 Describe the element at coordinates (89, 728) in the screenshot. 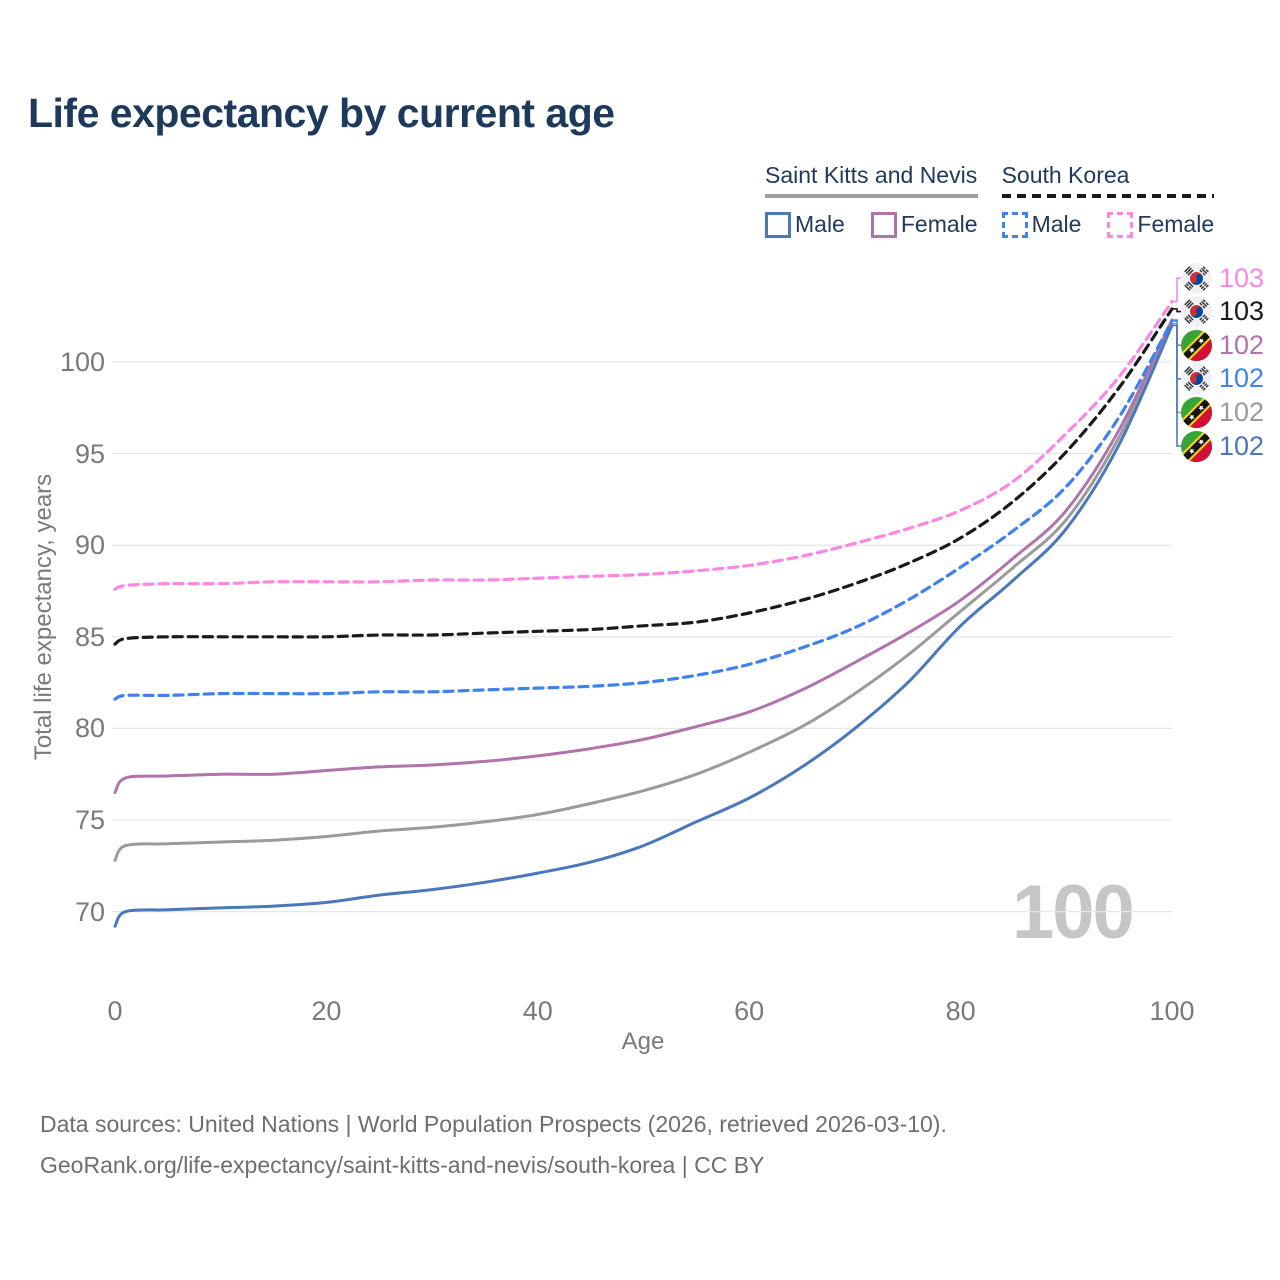

I see `y-tick-label: 80` at that location.